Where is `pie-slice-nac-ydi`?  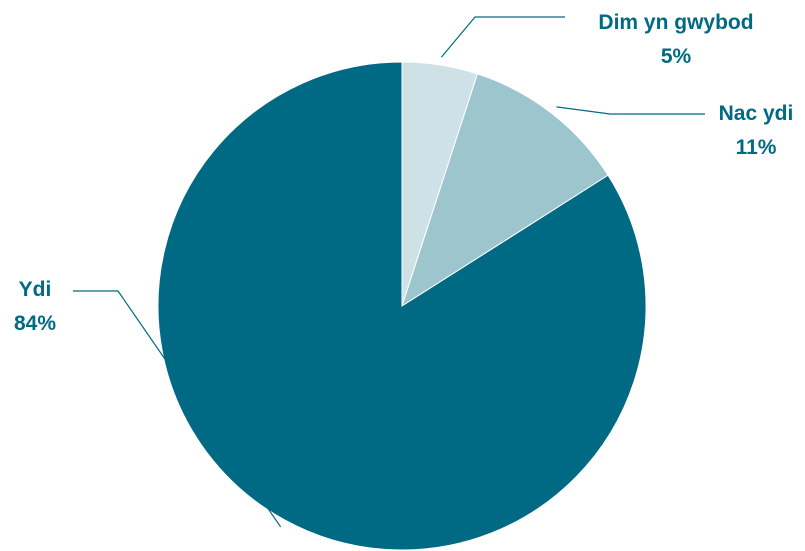 pie-slice-nac-ydi is located at coordinates (505, 190).